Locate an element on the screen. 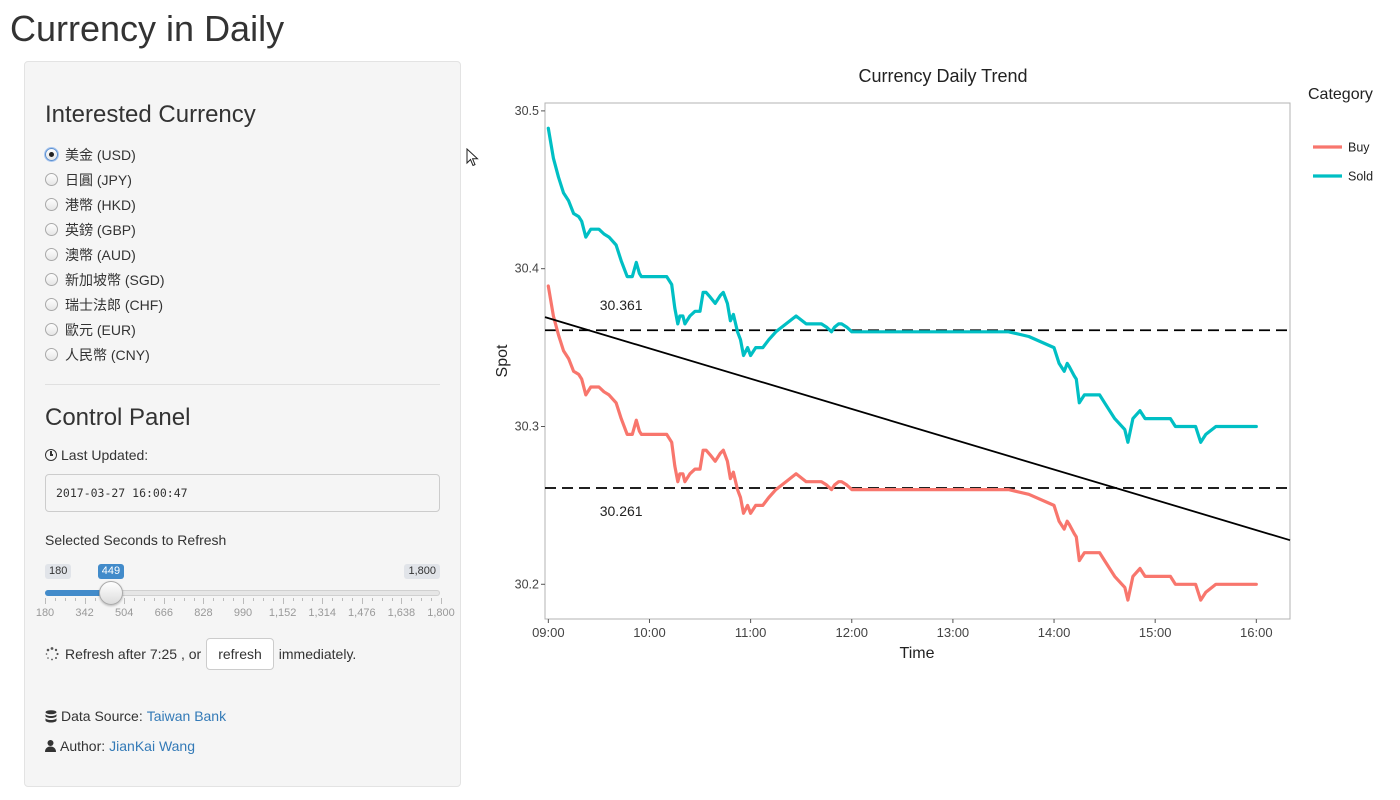  author-link: JianKai Wang is located at coordinates (152, 746).